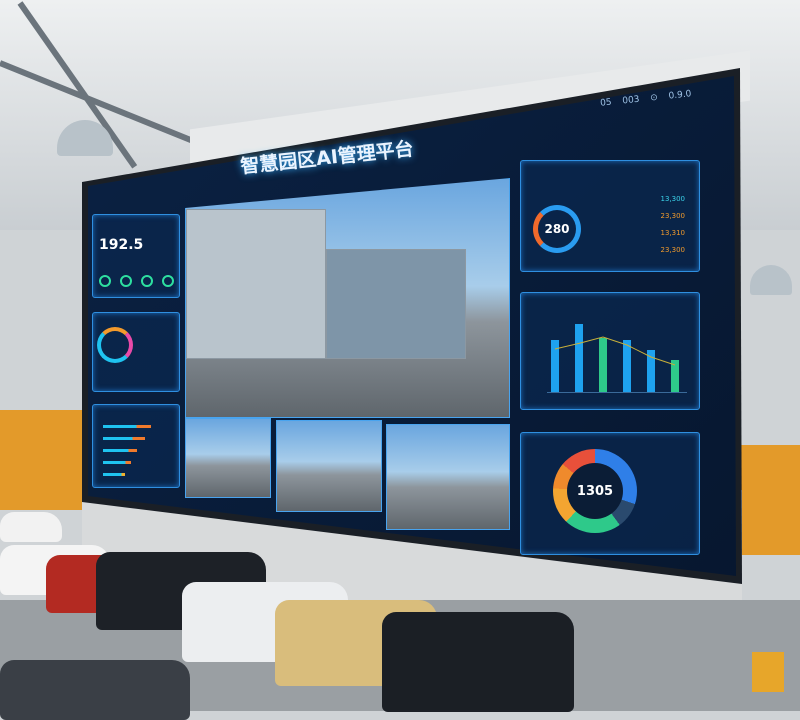 The width and height of the screenshot is (800, 720). I want to click on right-panel-bar-chart, so click(610, 351).